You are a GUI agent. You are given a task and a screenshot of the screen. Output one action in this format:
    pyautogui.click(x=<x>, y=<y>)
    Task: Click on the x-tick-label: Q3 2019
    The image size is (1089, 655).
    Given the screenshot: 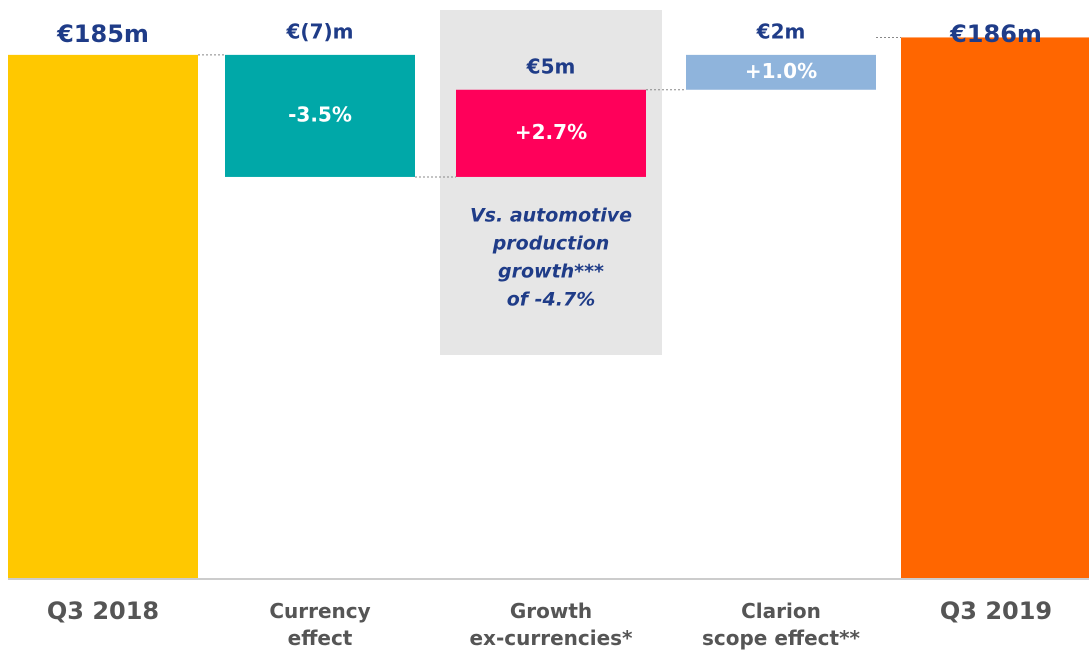 What is the action you would take?
    pyautogui.click(x=996, y=611)
    